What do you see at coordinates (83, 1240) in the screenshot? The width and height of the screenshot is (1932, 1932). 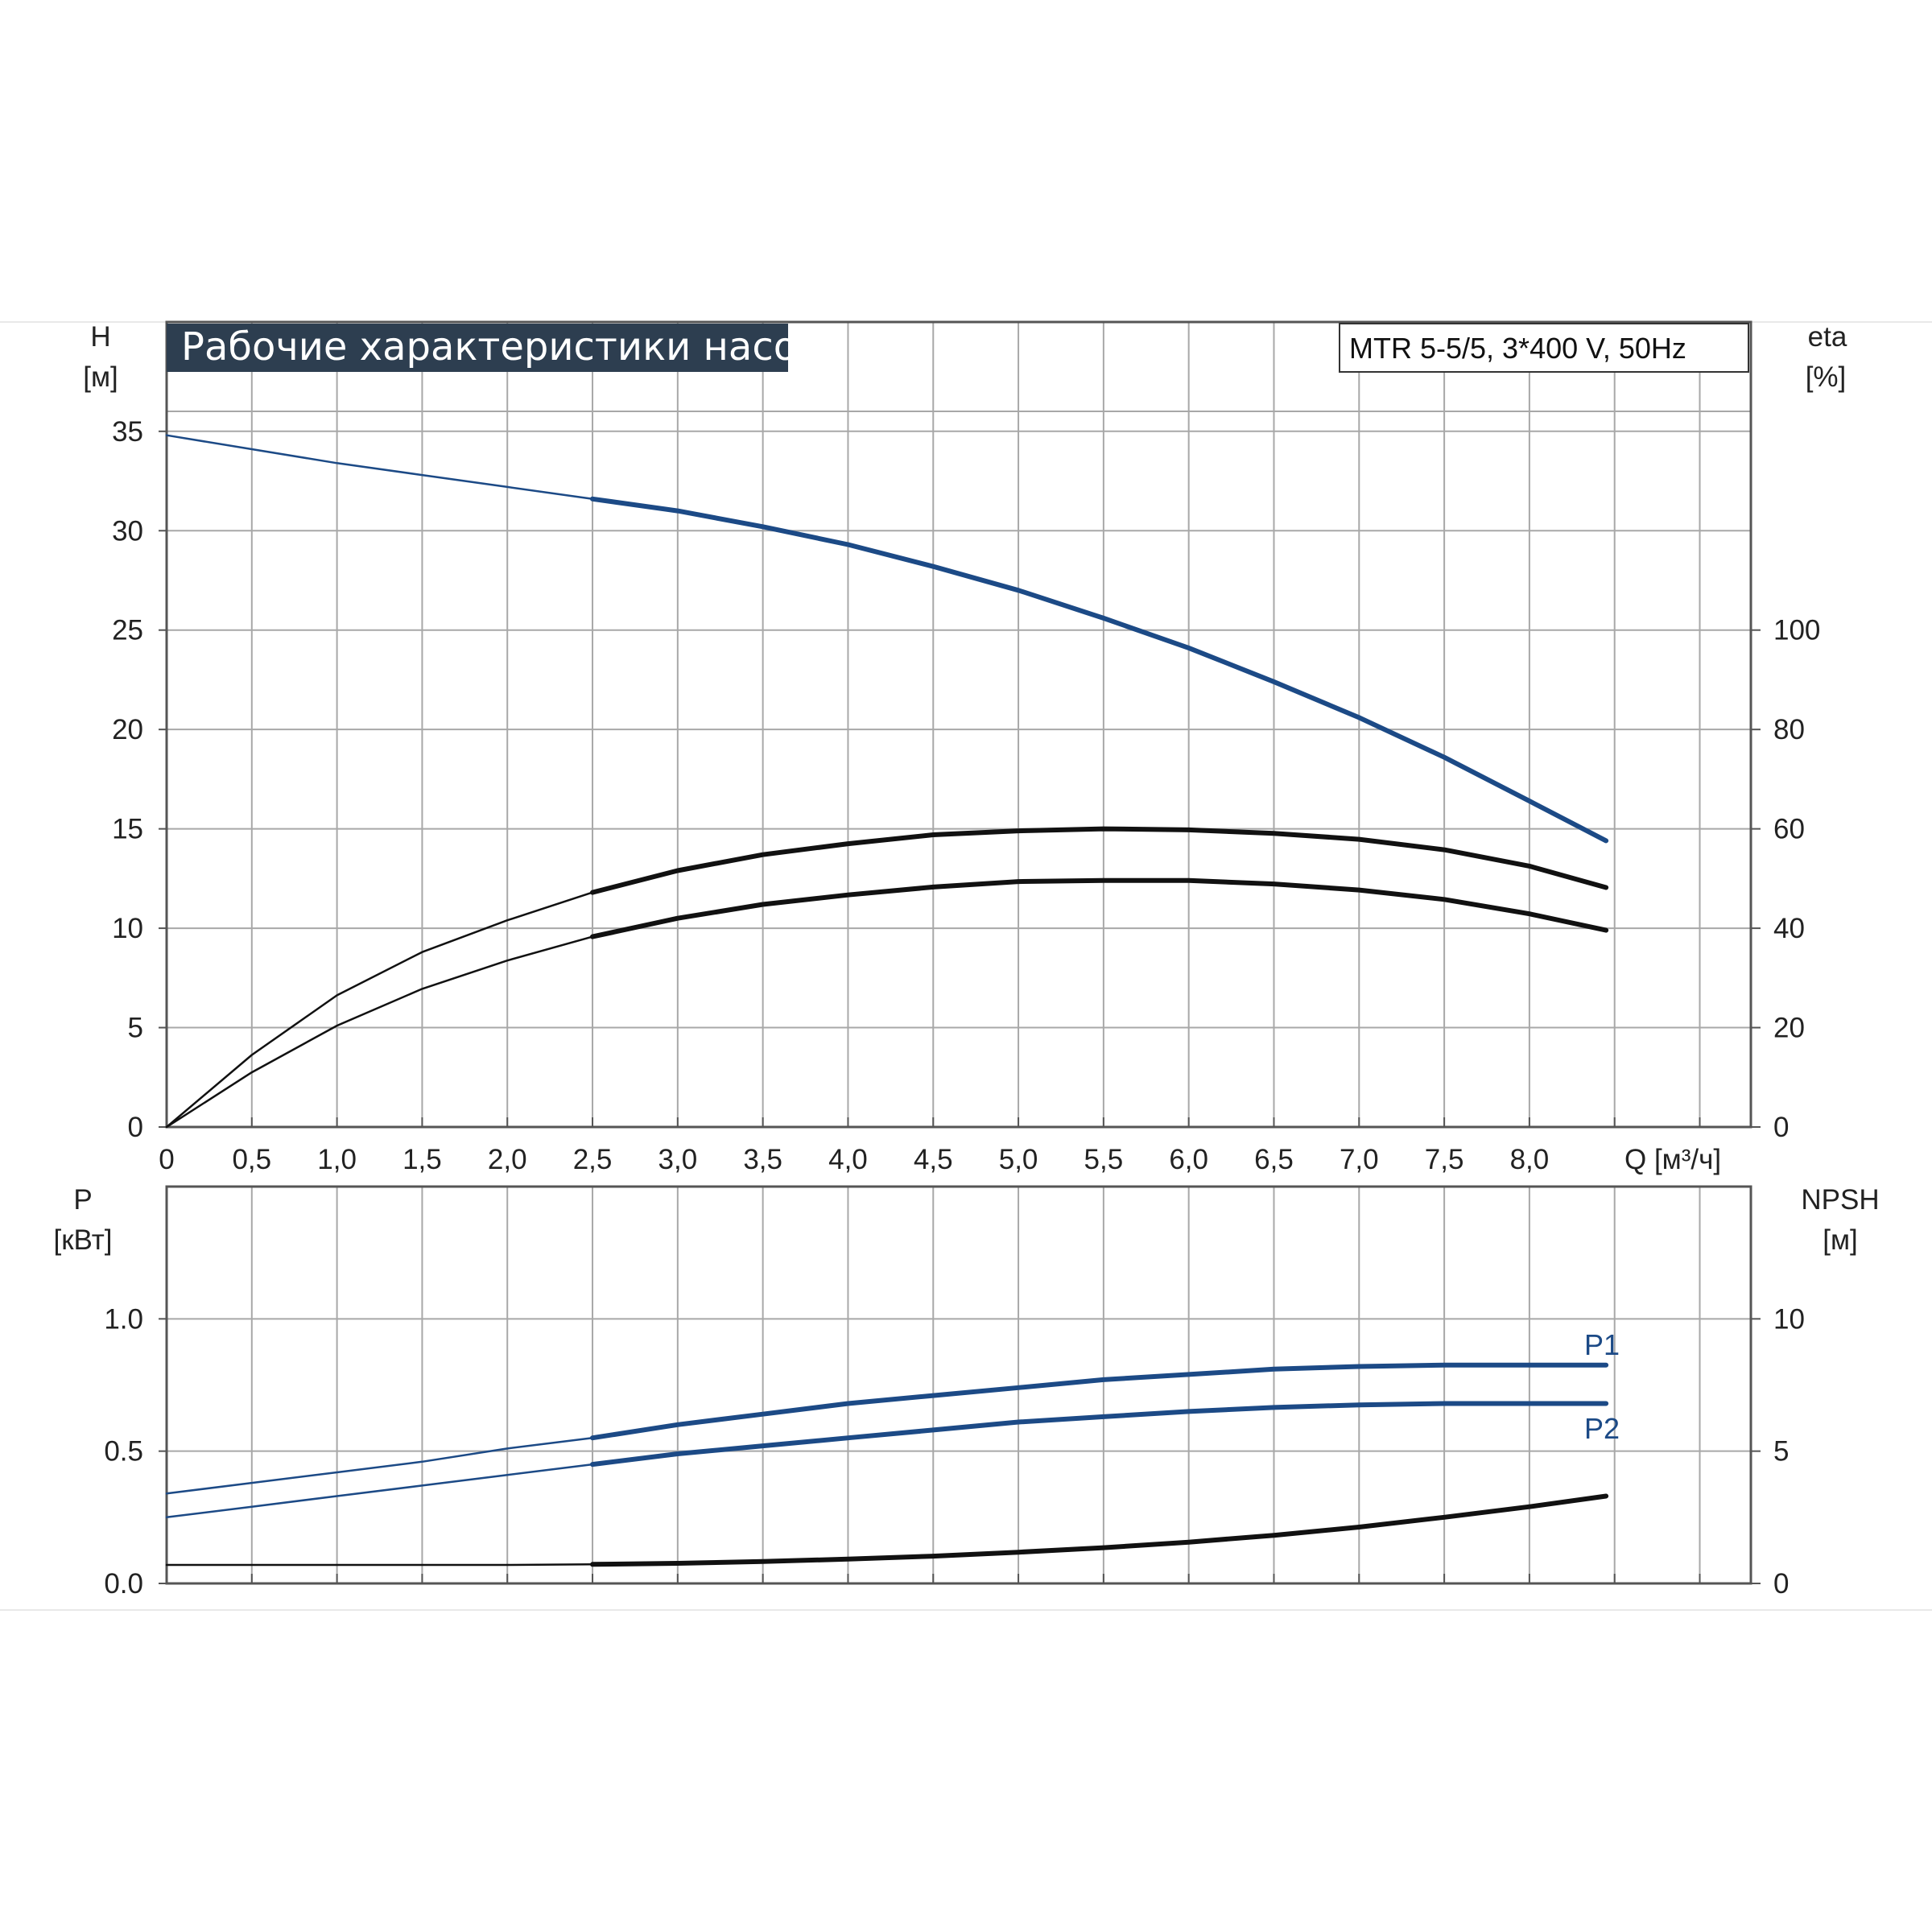 I see `bottom-left-axis-unit: [кВт]` at bounding box center [83, 1240].